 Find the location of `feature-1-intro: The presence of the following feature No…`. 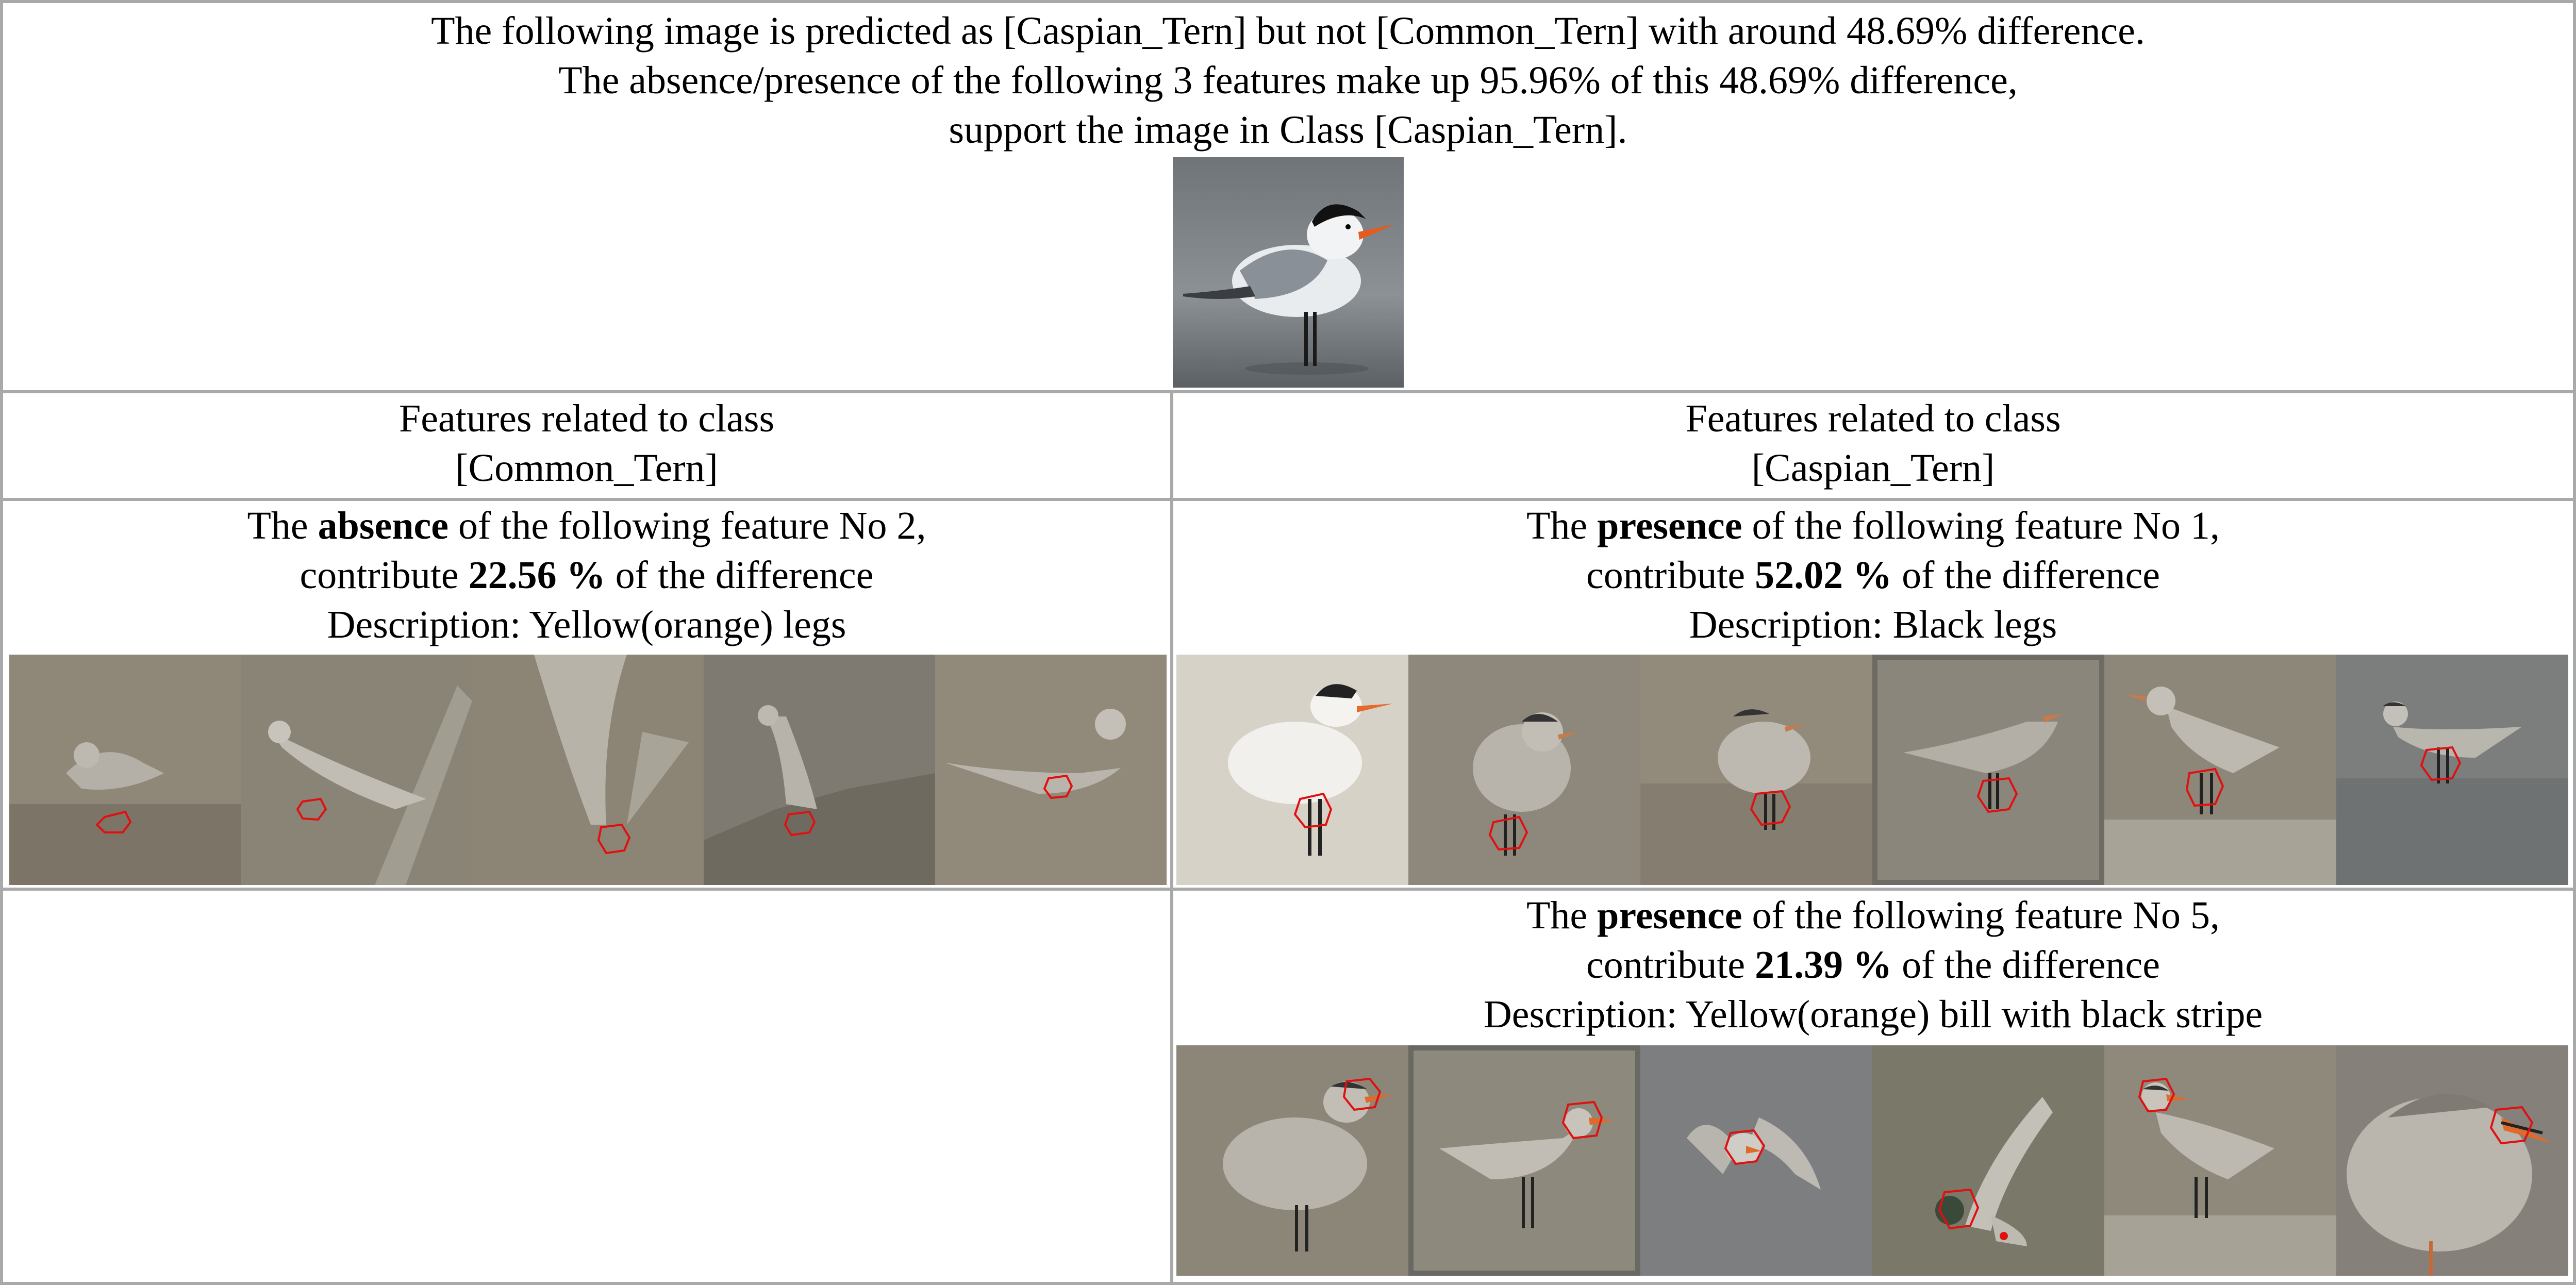

feature-1-intro: The presence of the following feature No… is located at coordinates (1873, 525).